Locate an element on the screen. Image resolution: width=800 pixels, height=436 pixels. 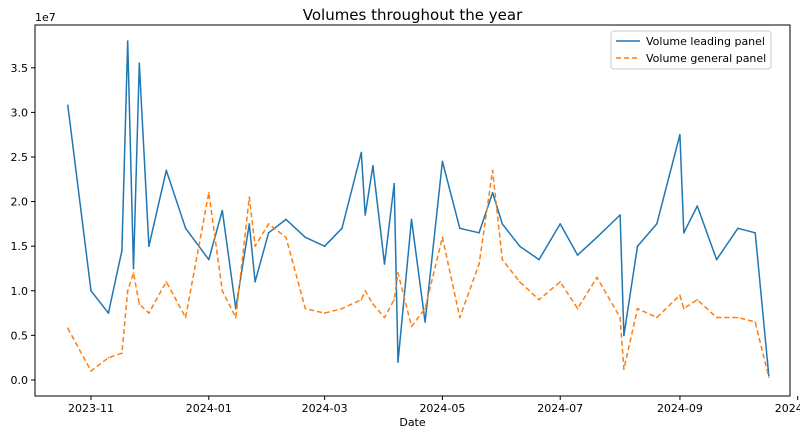
y-axis: 0.0 0.5 1.0 1.5 2.0 2.5 3.0 3.5 is located at coordinates (23, 224).